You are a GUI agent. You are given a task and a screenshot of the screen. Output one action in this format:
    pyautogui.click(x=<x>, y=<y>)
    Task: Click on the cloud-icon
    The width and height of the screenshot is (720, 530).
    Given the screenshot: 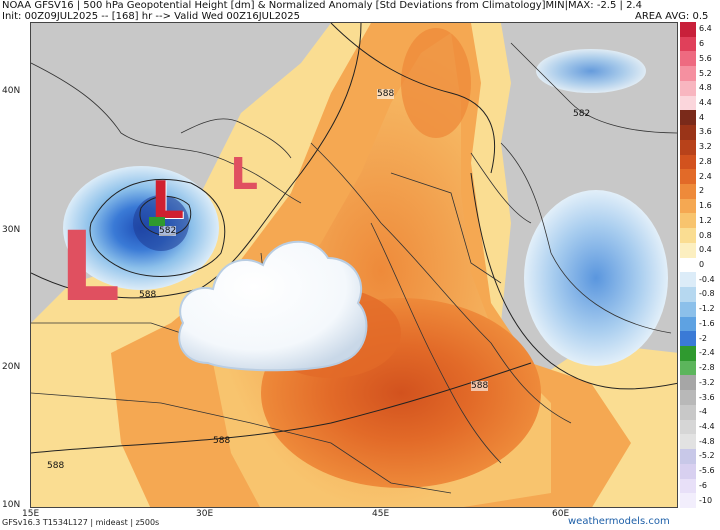 What is the action you would take?
    pyautogui.click(x=273, y=306)
    